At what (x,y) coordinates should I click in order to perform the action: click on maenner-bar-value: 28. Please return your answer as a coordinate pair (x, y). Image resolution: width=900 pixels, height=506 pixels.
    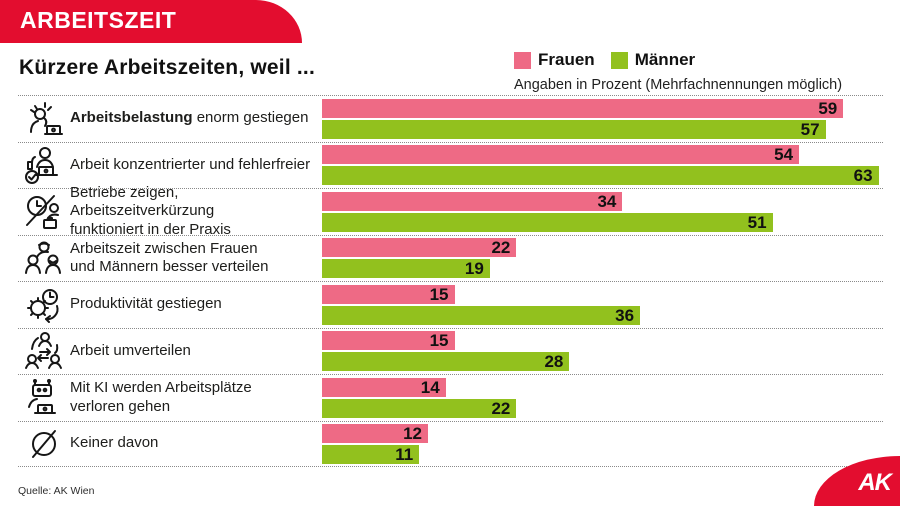
    Looking at the image, I should click on (554, 362).